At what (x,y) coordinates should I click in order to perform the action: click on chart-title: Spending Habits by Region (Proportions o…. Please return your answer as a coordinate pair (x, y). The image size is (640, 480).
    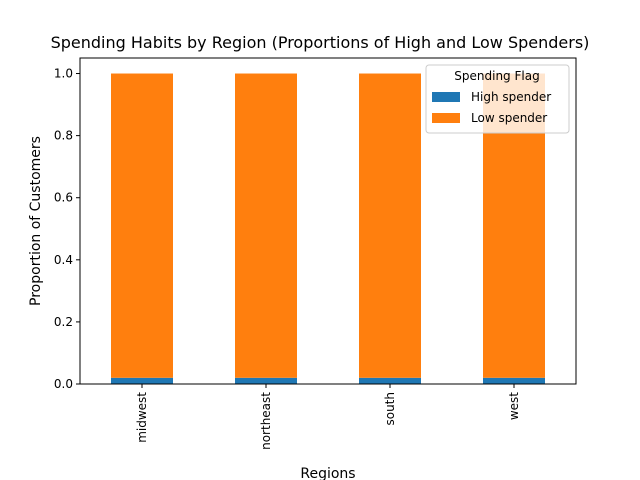
    Looking at the image, I should click on (320, 42).